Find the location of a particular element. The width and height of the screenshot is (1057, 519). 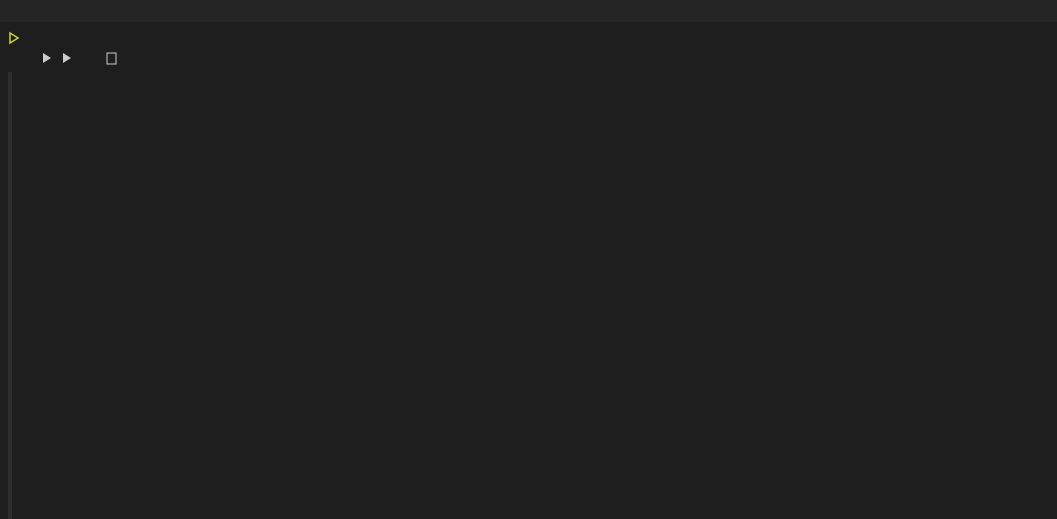

run-below is located at coordinates (67, 58).